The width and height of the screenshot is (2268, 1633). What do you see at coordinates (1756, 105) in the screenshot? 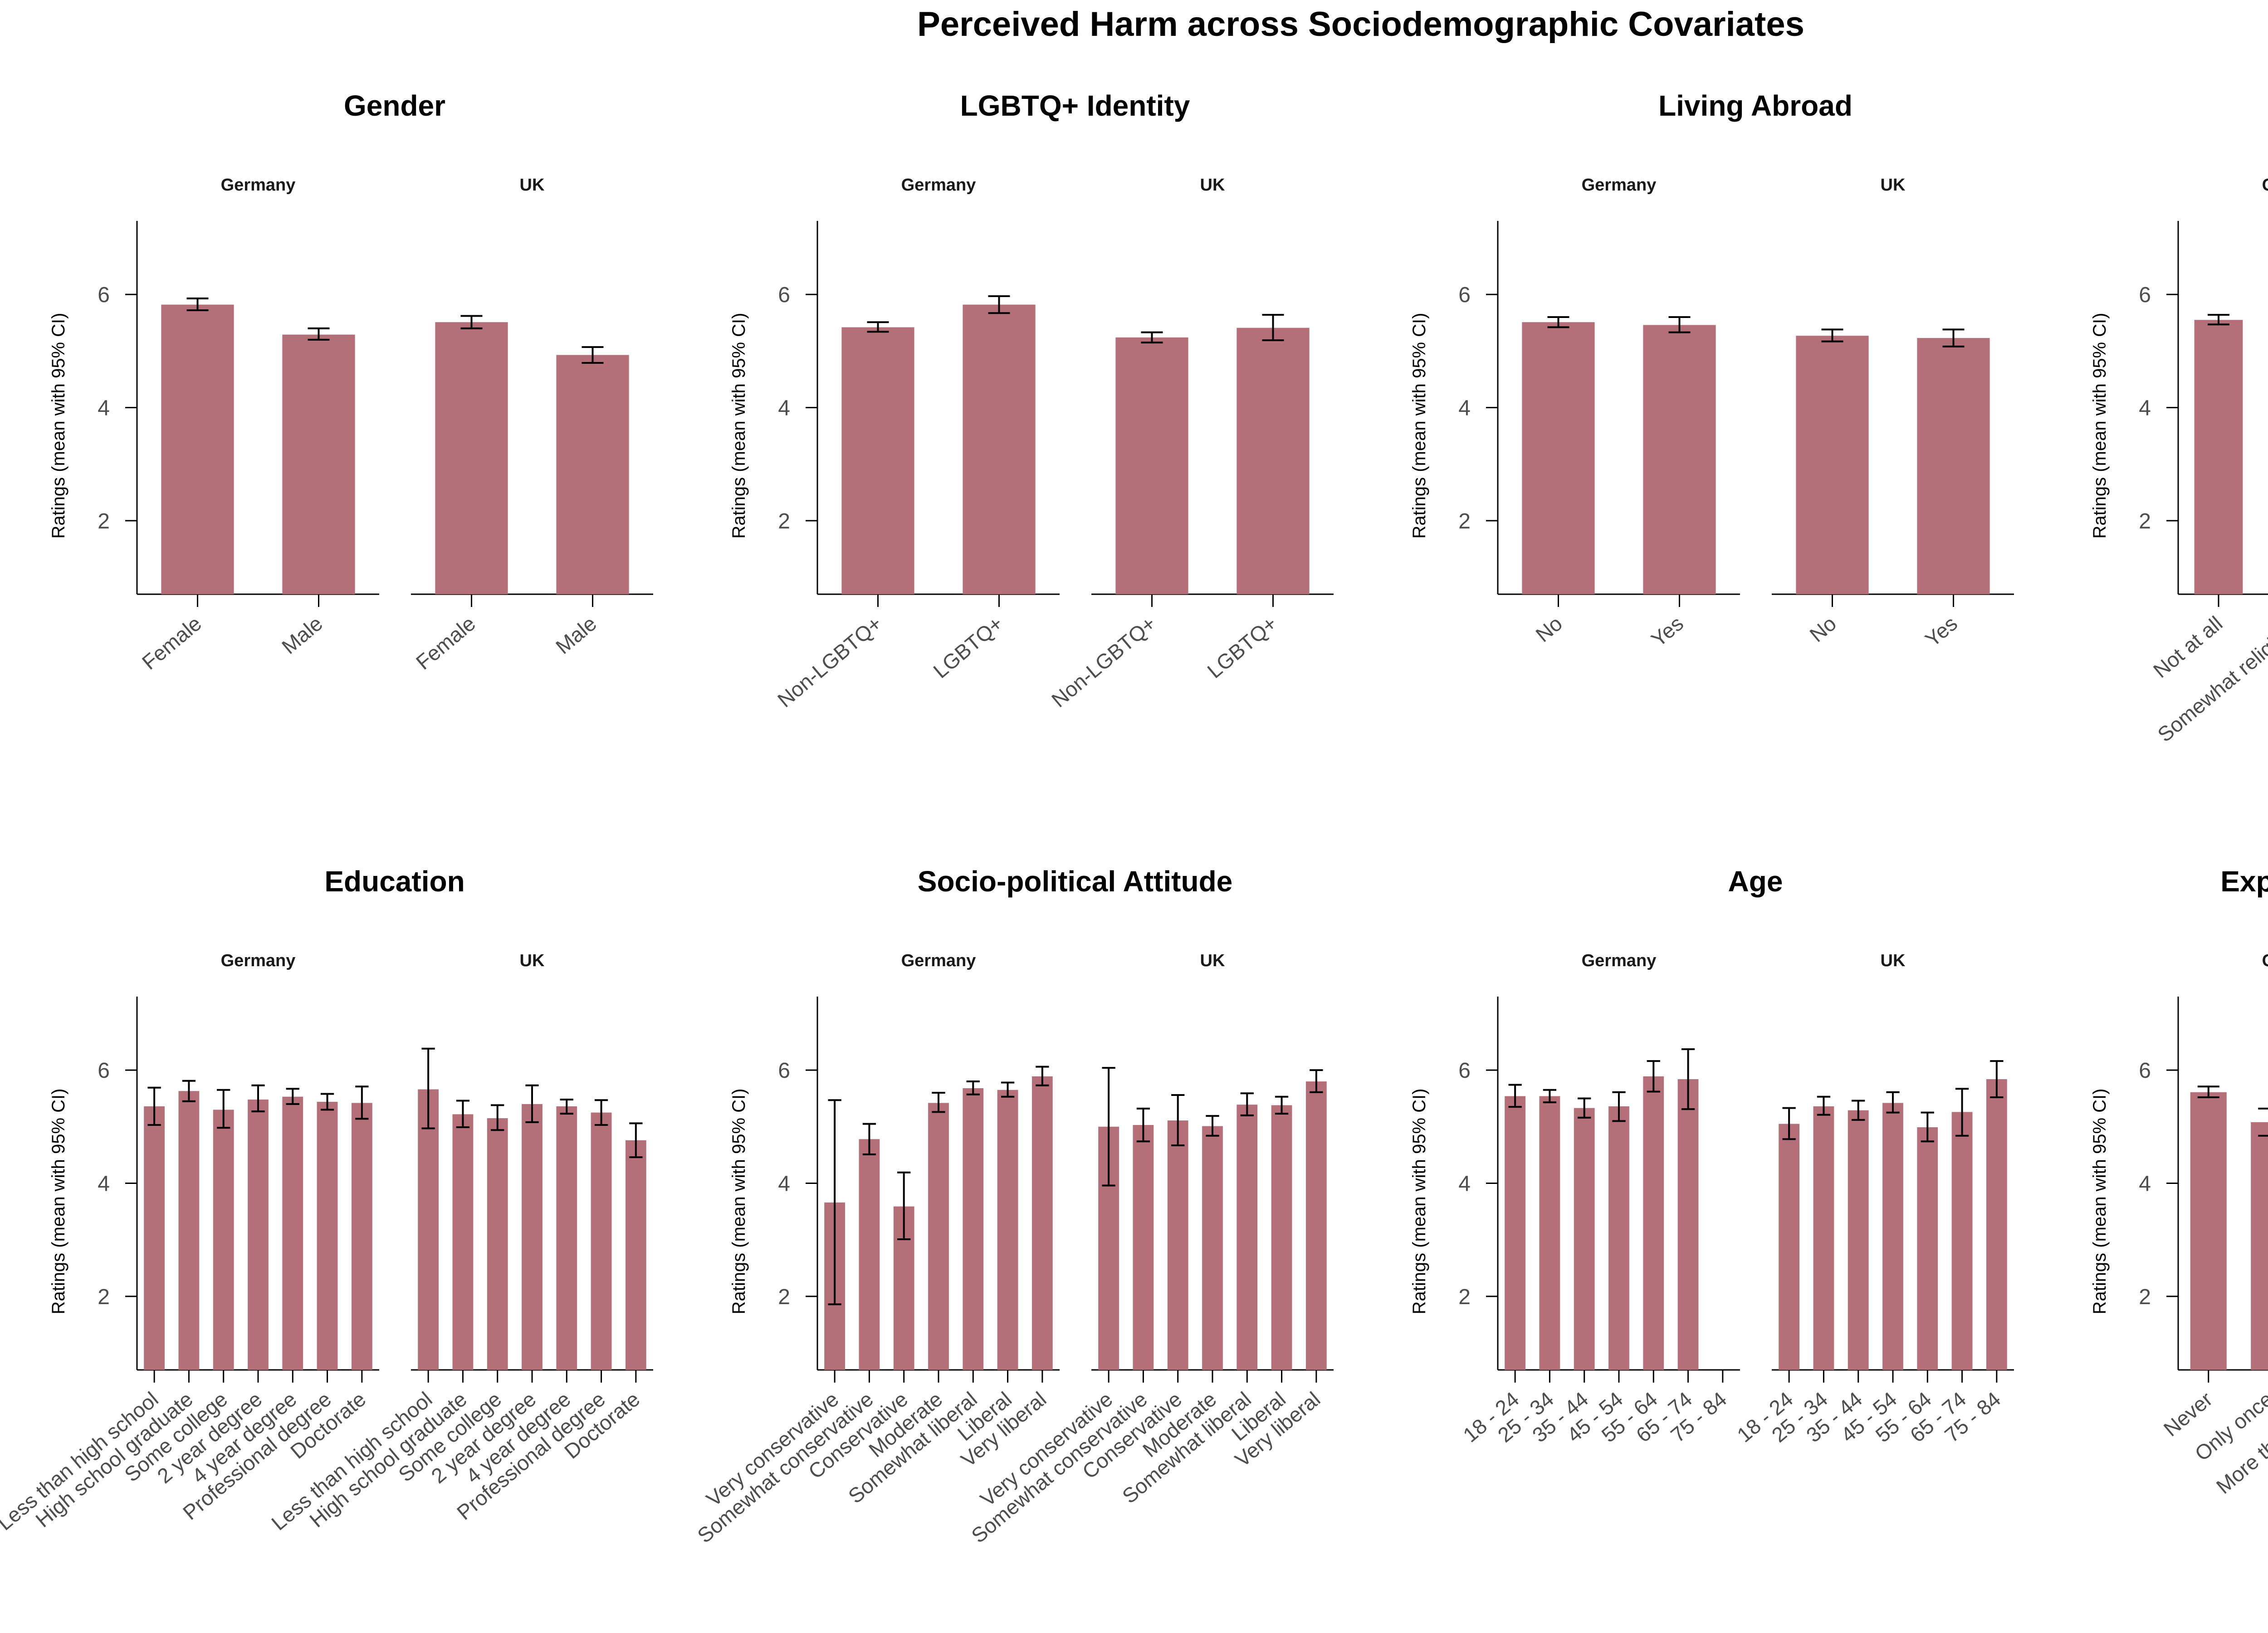
I see `panel-title: Living Abroad` at bounding box center [1756, 105].